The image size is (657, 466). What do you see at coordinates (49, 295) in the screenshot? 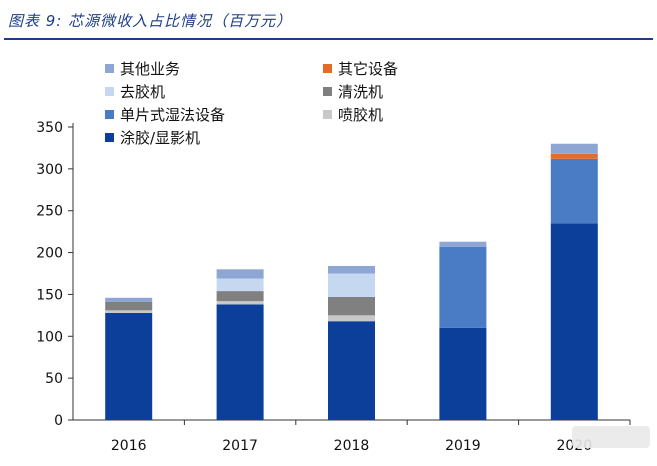
I see `y-tick-label: 150` at bounding box center [49, 295].